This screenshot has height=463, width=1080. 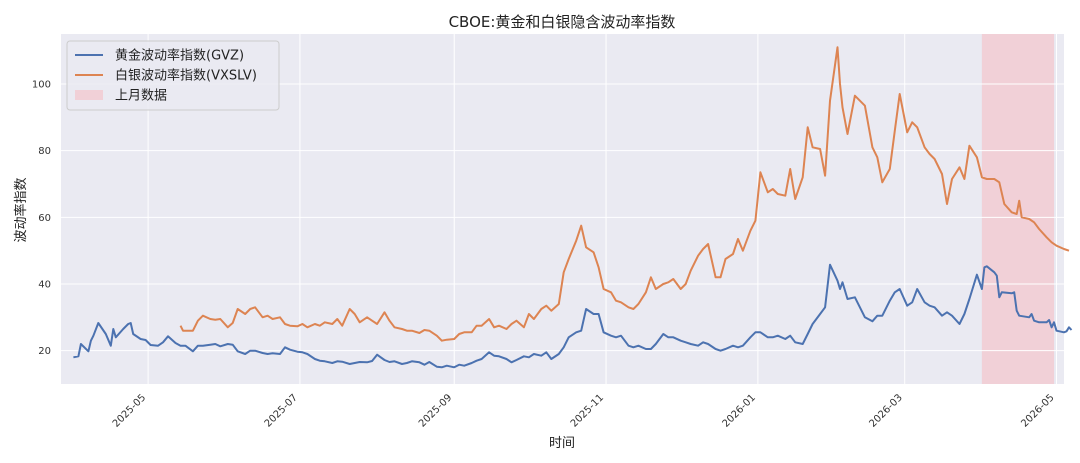 I want to click on x-tick-label: 2025-05, so click(x=129, y=410).